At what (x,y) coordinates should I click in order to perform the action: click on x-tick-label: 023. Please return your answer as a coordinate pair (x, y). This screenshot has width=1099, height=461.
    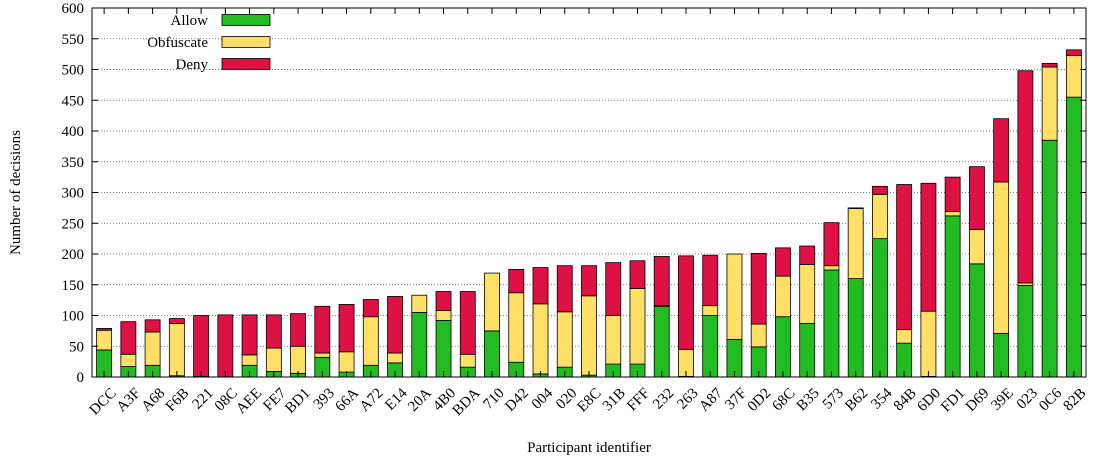
    Looking at the image, I should click on (1027, 398).